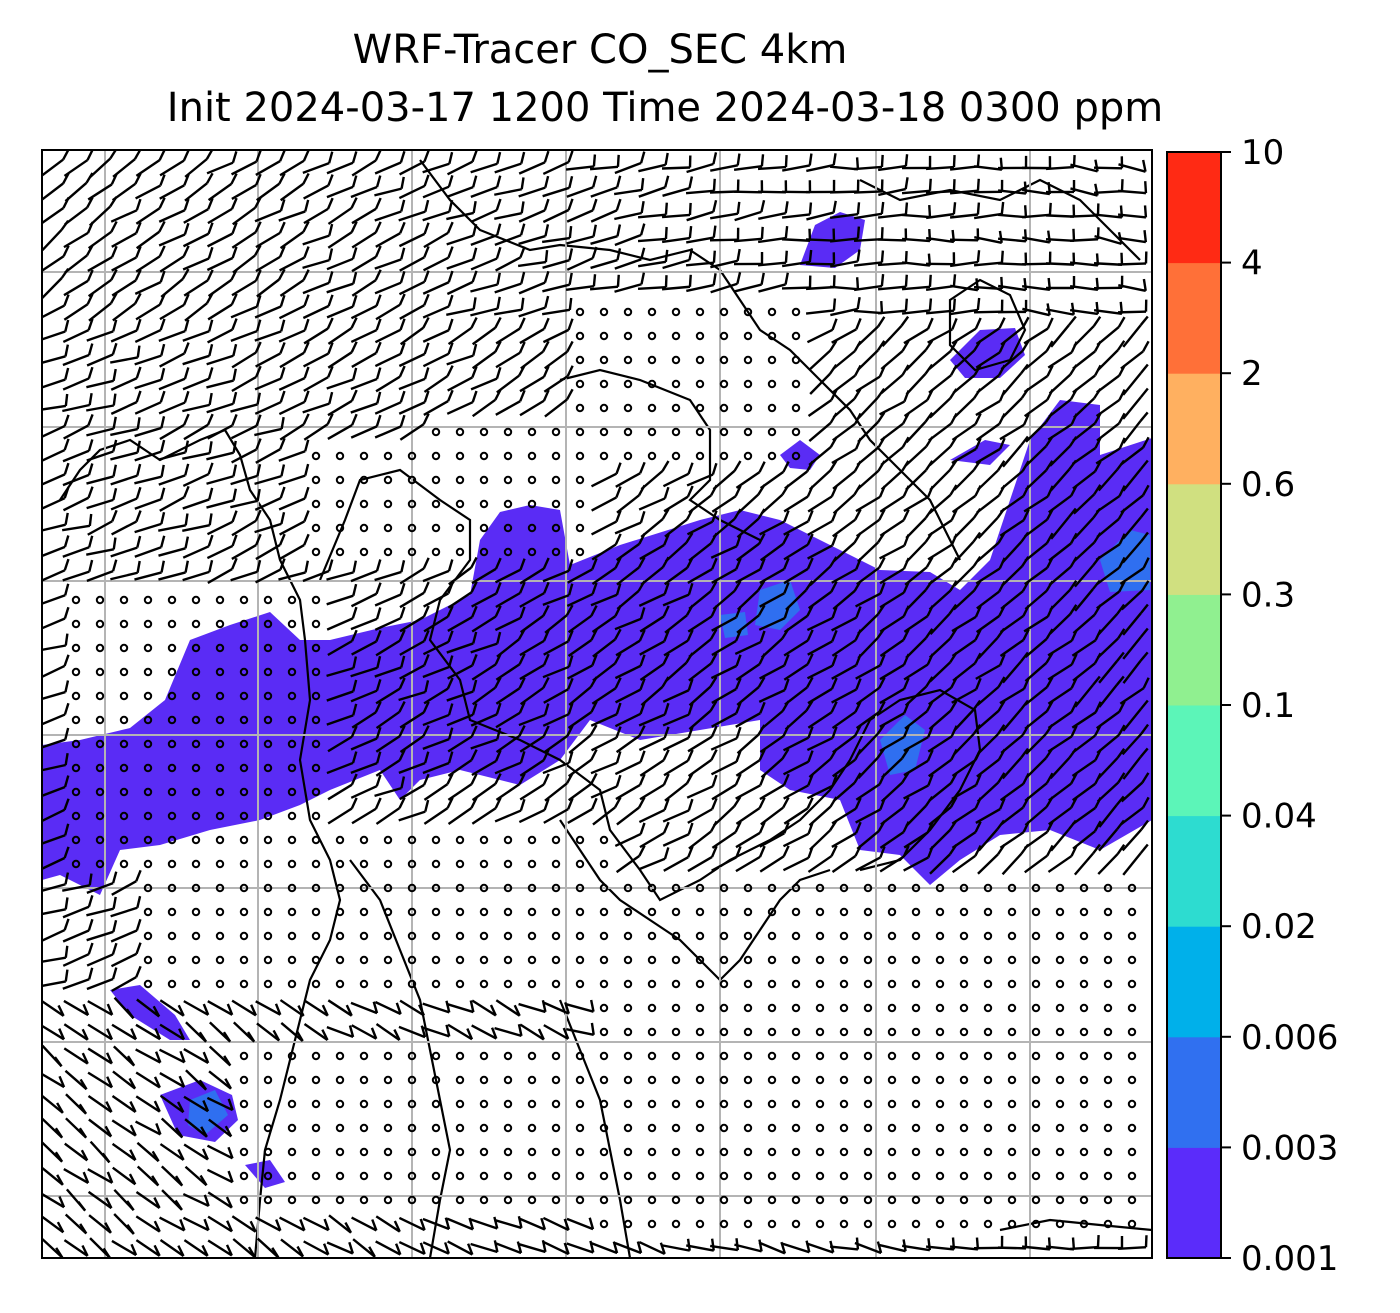 This screenshot has height=1313, width=1400. Describe the element at coordinates (1268, 485) in the screenshot. I see `colorbar-tick-label: 0.6` at that location.